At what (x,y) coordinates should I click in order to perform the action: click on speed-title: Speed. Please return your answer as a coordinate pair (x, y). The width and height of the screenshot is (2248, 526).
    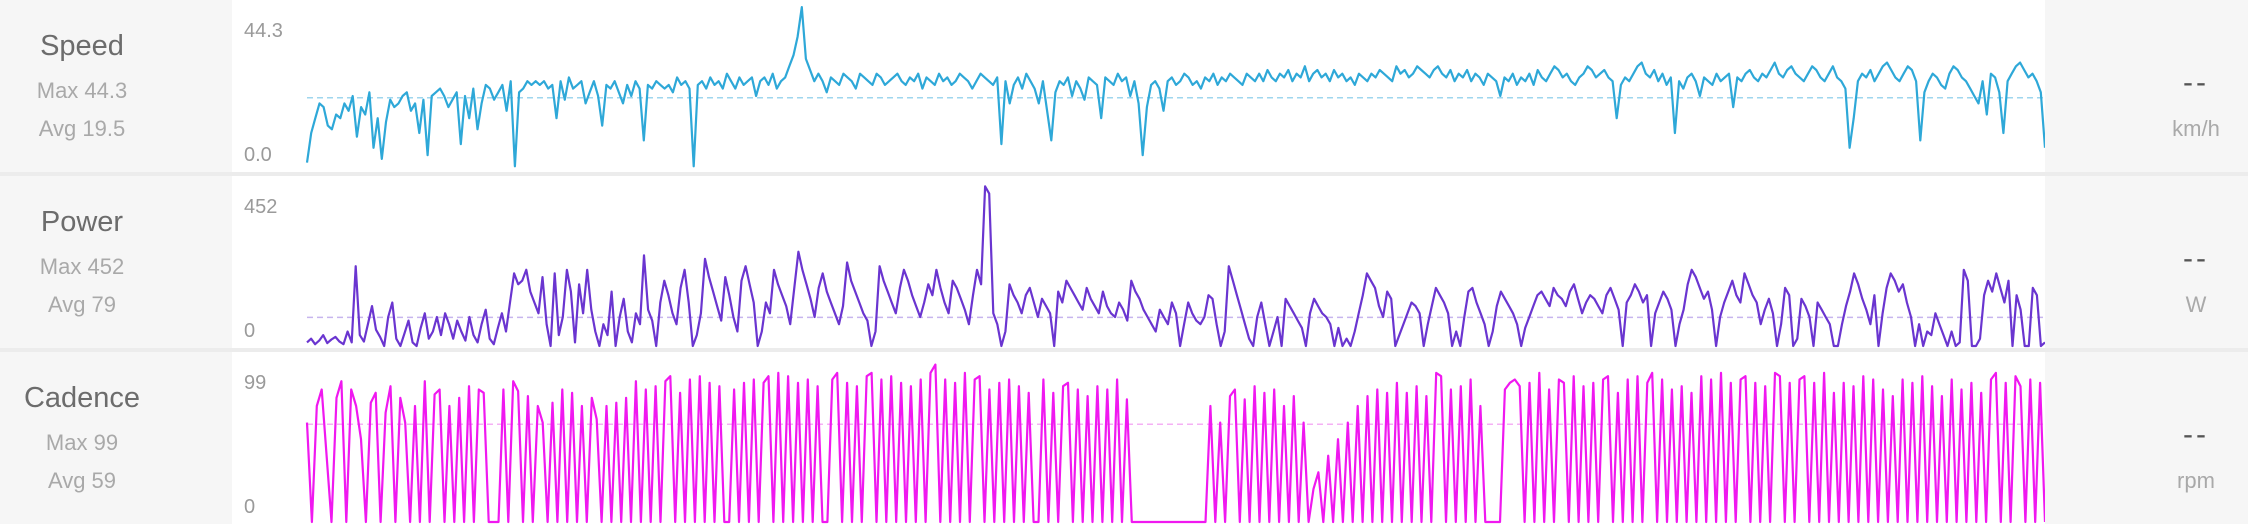
    Looking at the image, I should click on (82, 46).